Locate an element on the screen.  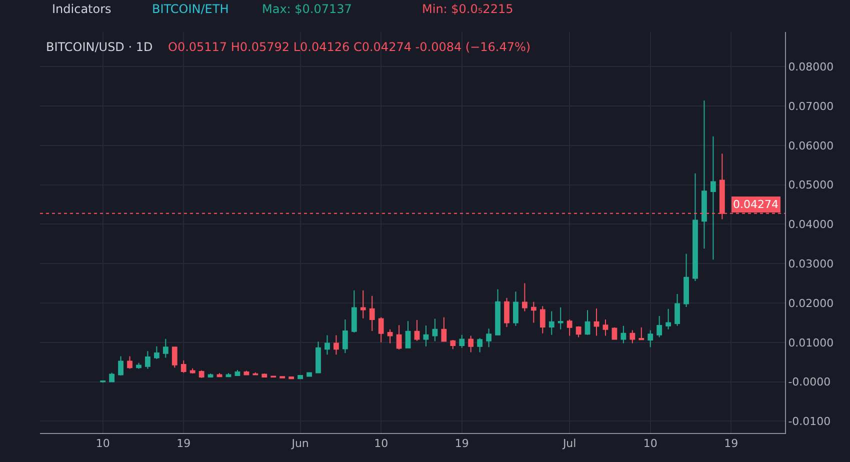
y-tick-label: 0.03000 is located at coordinates (811, 263).